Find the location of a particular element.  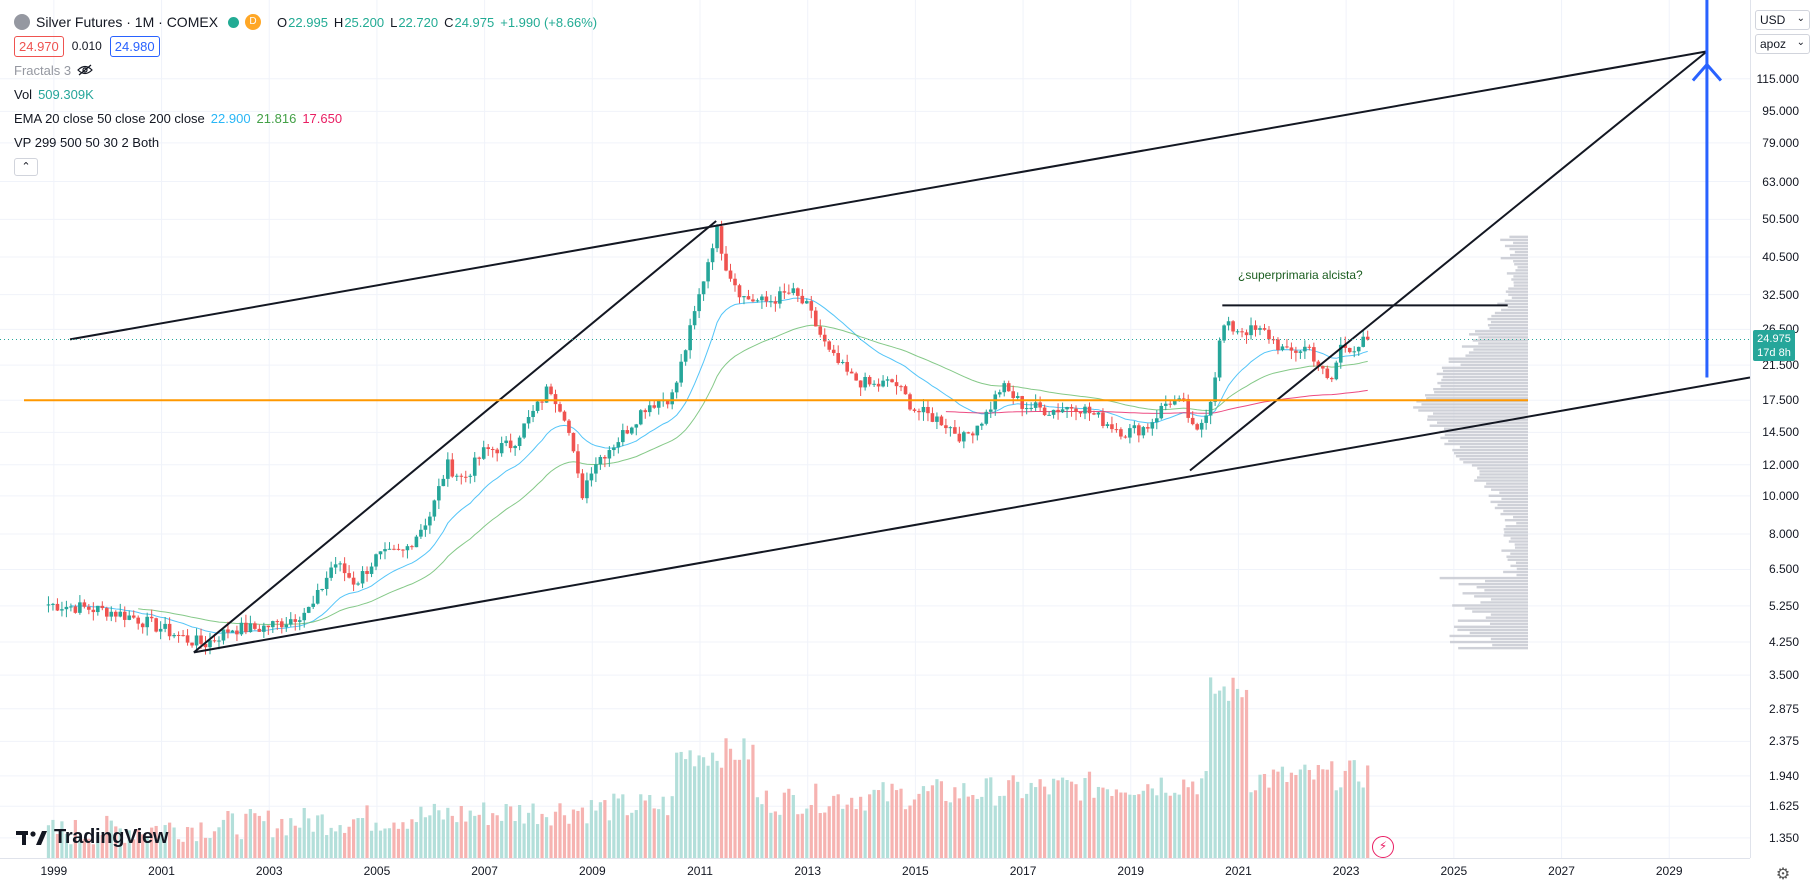

indicator-fractals: Fractals 3 is located at coordinates (308, 70).